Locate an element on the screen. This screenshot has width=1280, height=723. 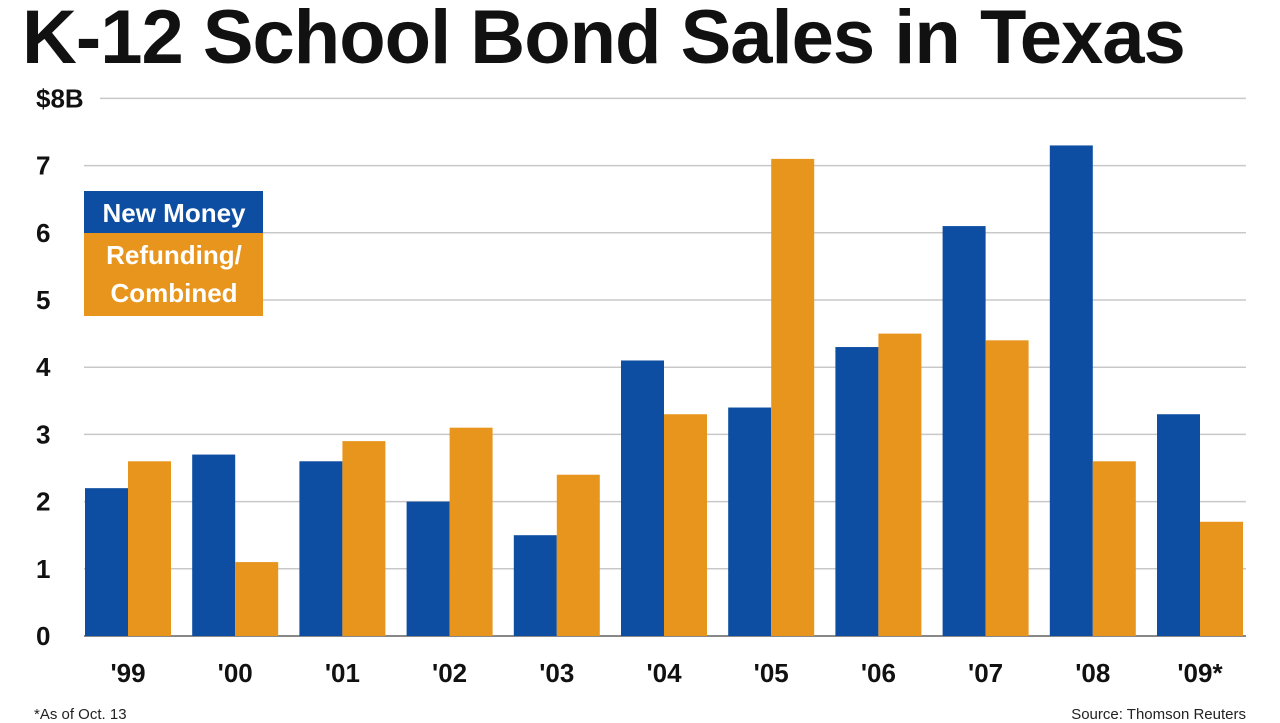
y-tick-label: 6 is located at coordinates (43, 233).